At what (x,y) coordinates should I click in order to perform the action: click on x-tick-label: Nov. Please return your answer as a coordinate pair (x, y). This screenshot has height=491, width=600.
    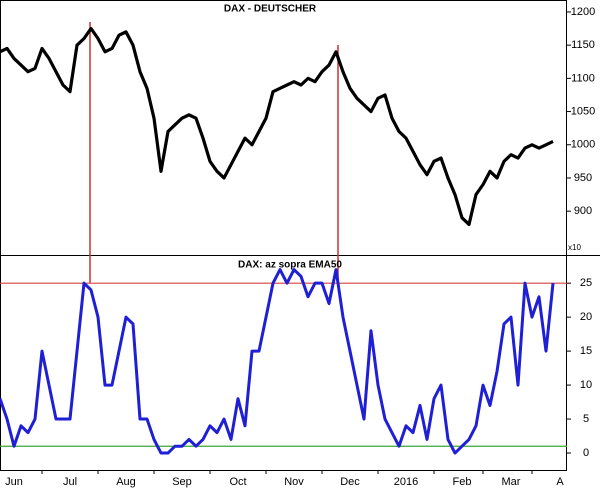
    Looking at the image, I should click on (294, 482).